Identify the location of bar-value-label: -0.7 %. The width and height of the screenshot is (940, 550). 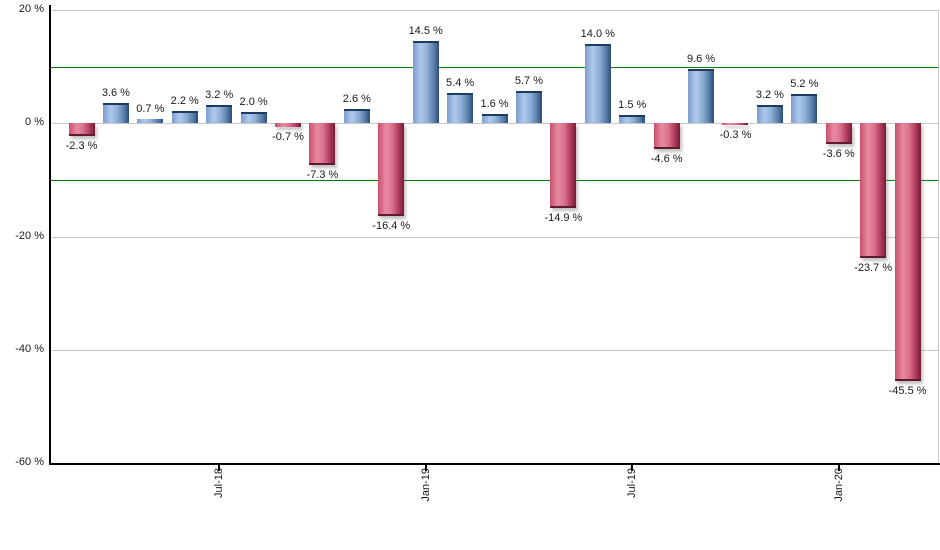
(288, 137).